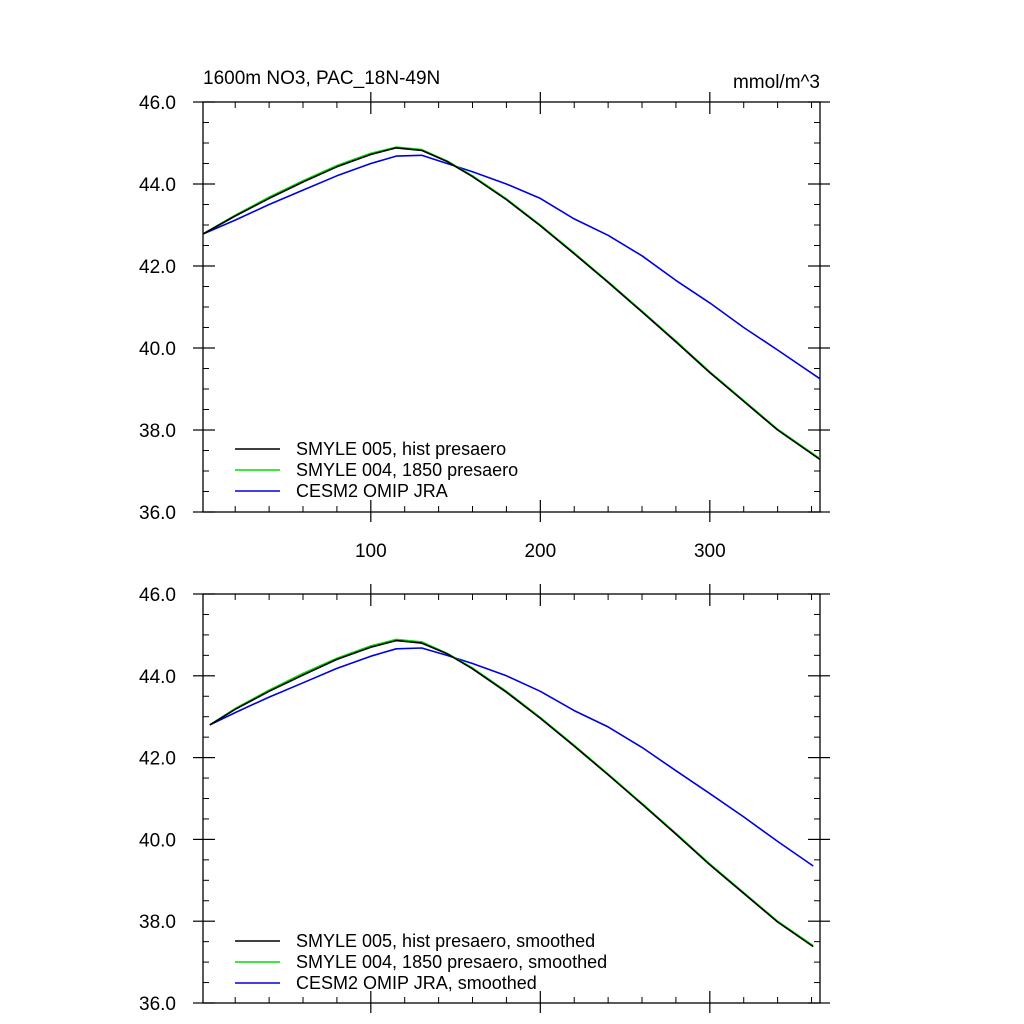  What do you see at coordinates (451, 962) in the screenshot?
I see `legend-label-1: SMYLE 004, 1850 presaero, smoothed` at bounding box center [451, 962].